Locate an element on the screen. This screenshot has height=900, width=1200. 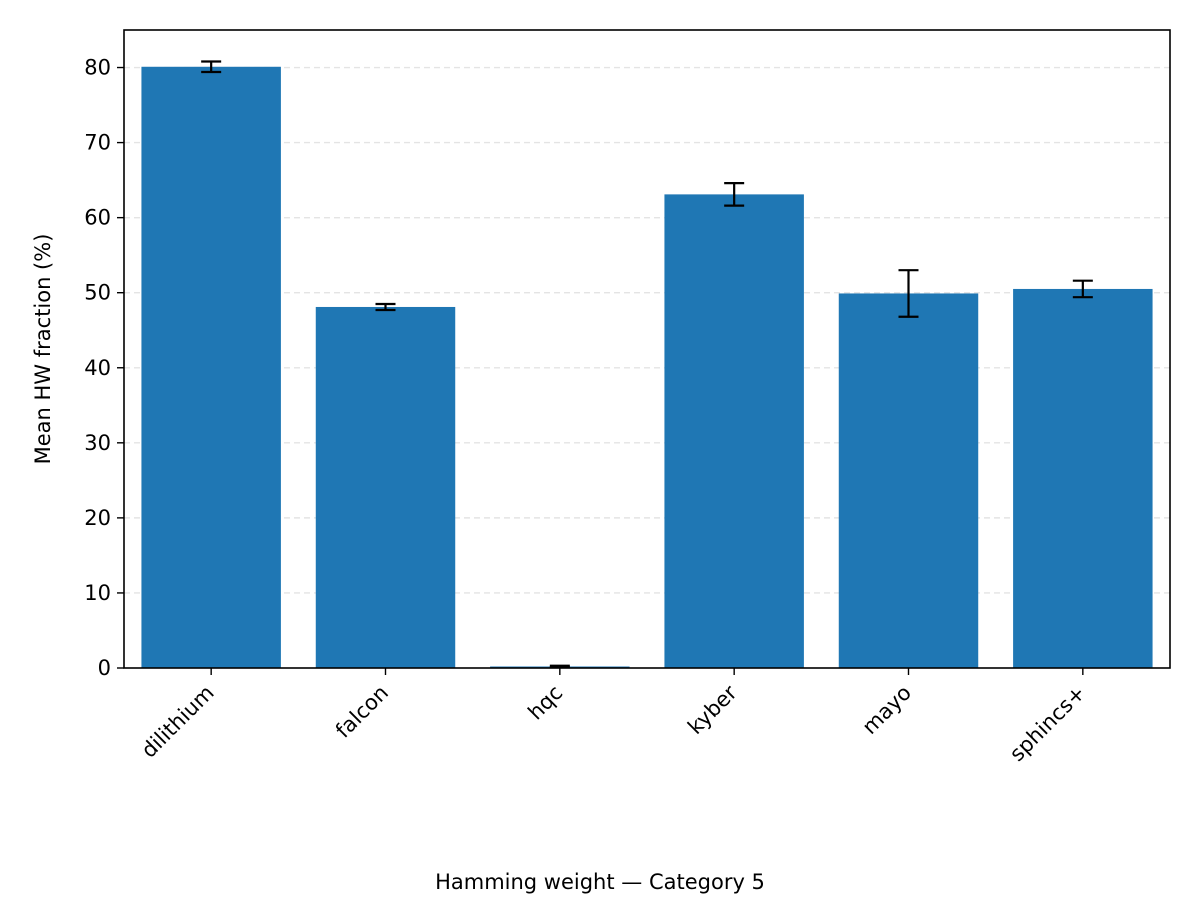
x-tick-label-dilithium: dilithium is located at coordinates (178, 722).